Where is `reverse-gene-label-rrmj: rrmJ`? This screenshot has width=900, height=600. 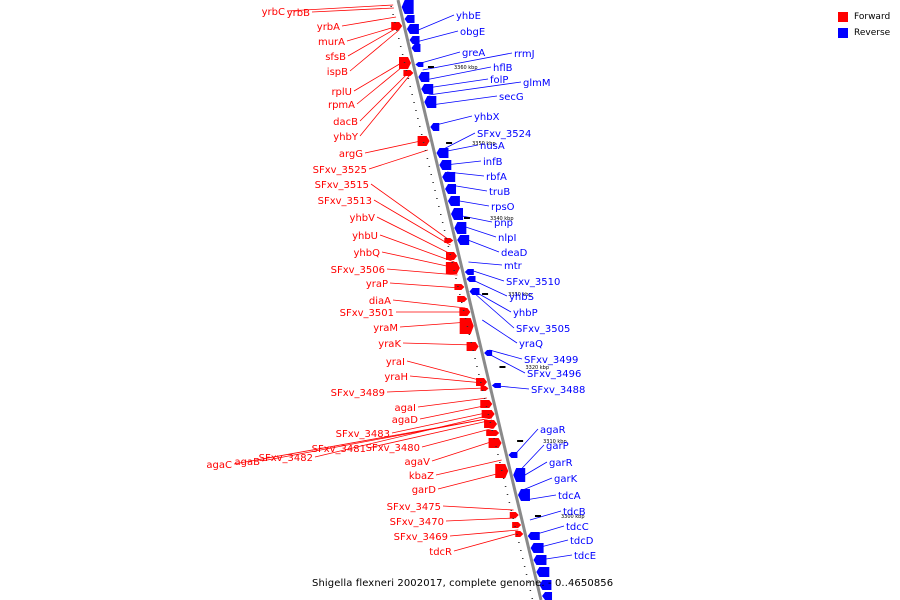 reverse-gene-label-rrmj: rrmJ is located at coordinates (524, 54).